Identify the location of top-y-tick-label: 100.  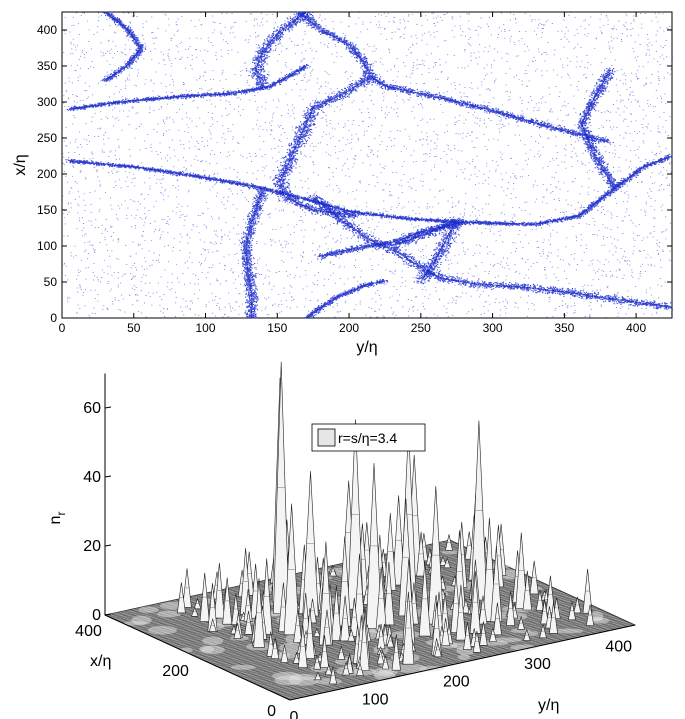
(47, 246).